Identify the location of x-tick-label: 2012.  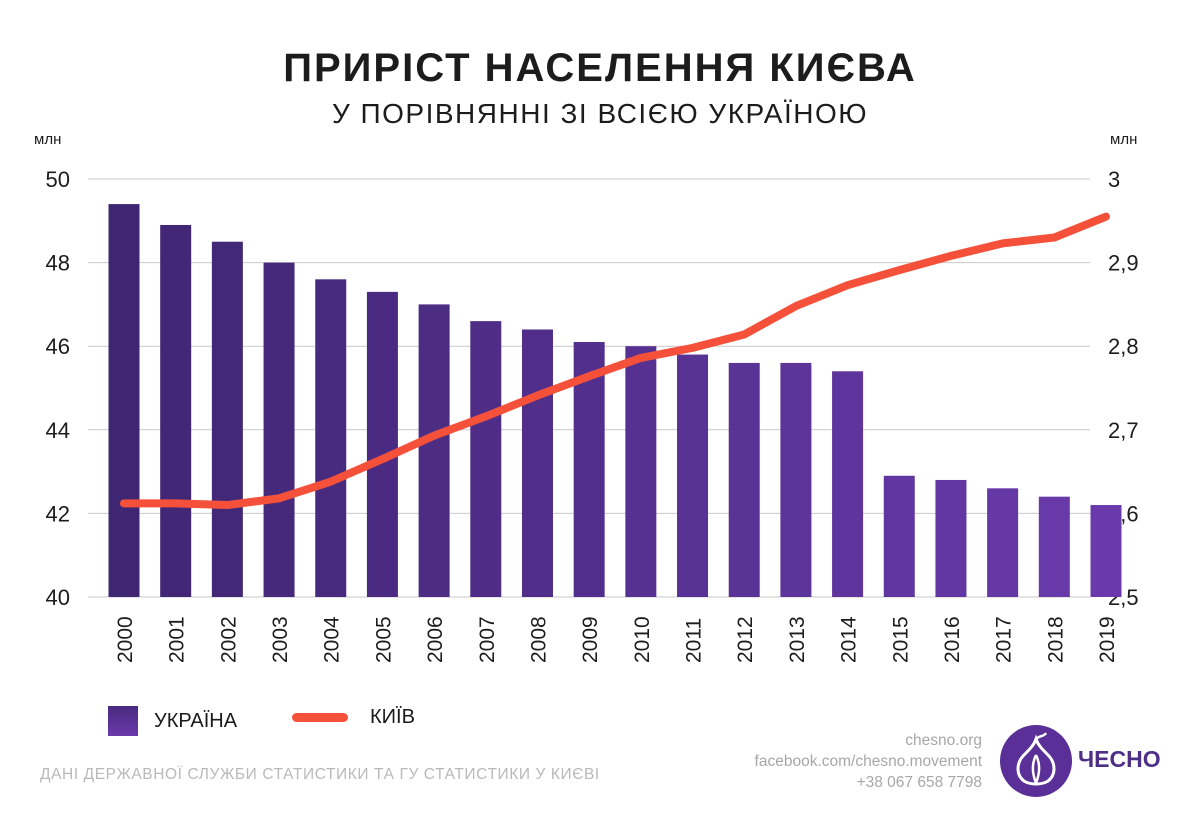
(745, 639).